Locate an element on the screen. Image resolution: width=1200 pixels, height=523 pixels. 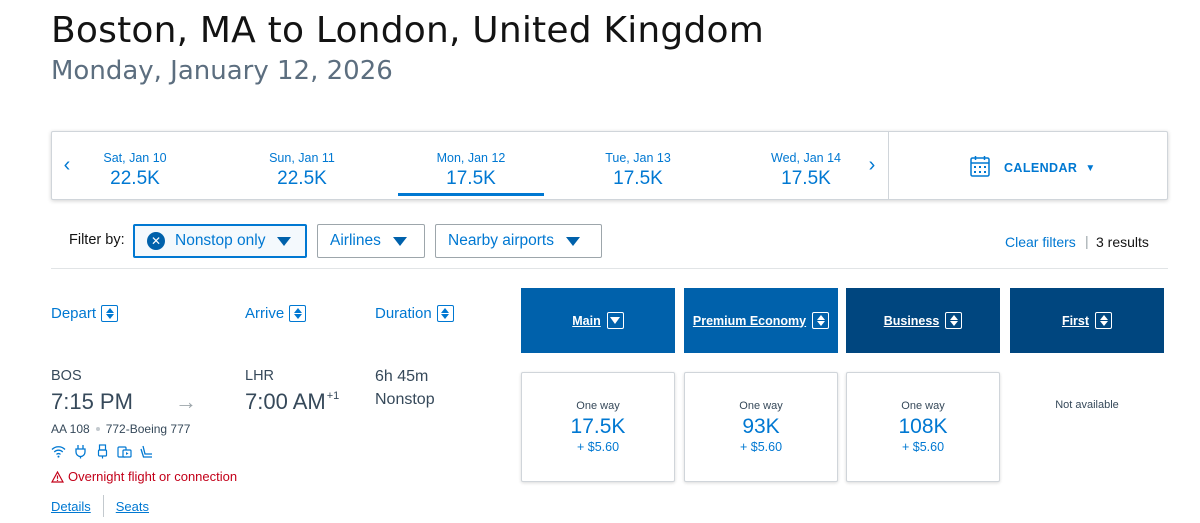
details-link: Details is located at coordinates (71, 506).